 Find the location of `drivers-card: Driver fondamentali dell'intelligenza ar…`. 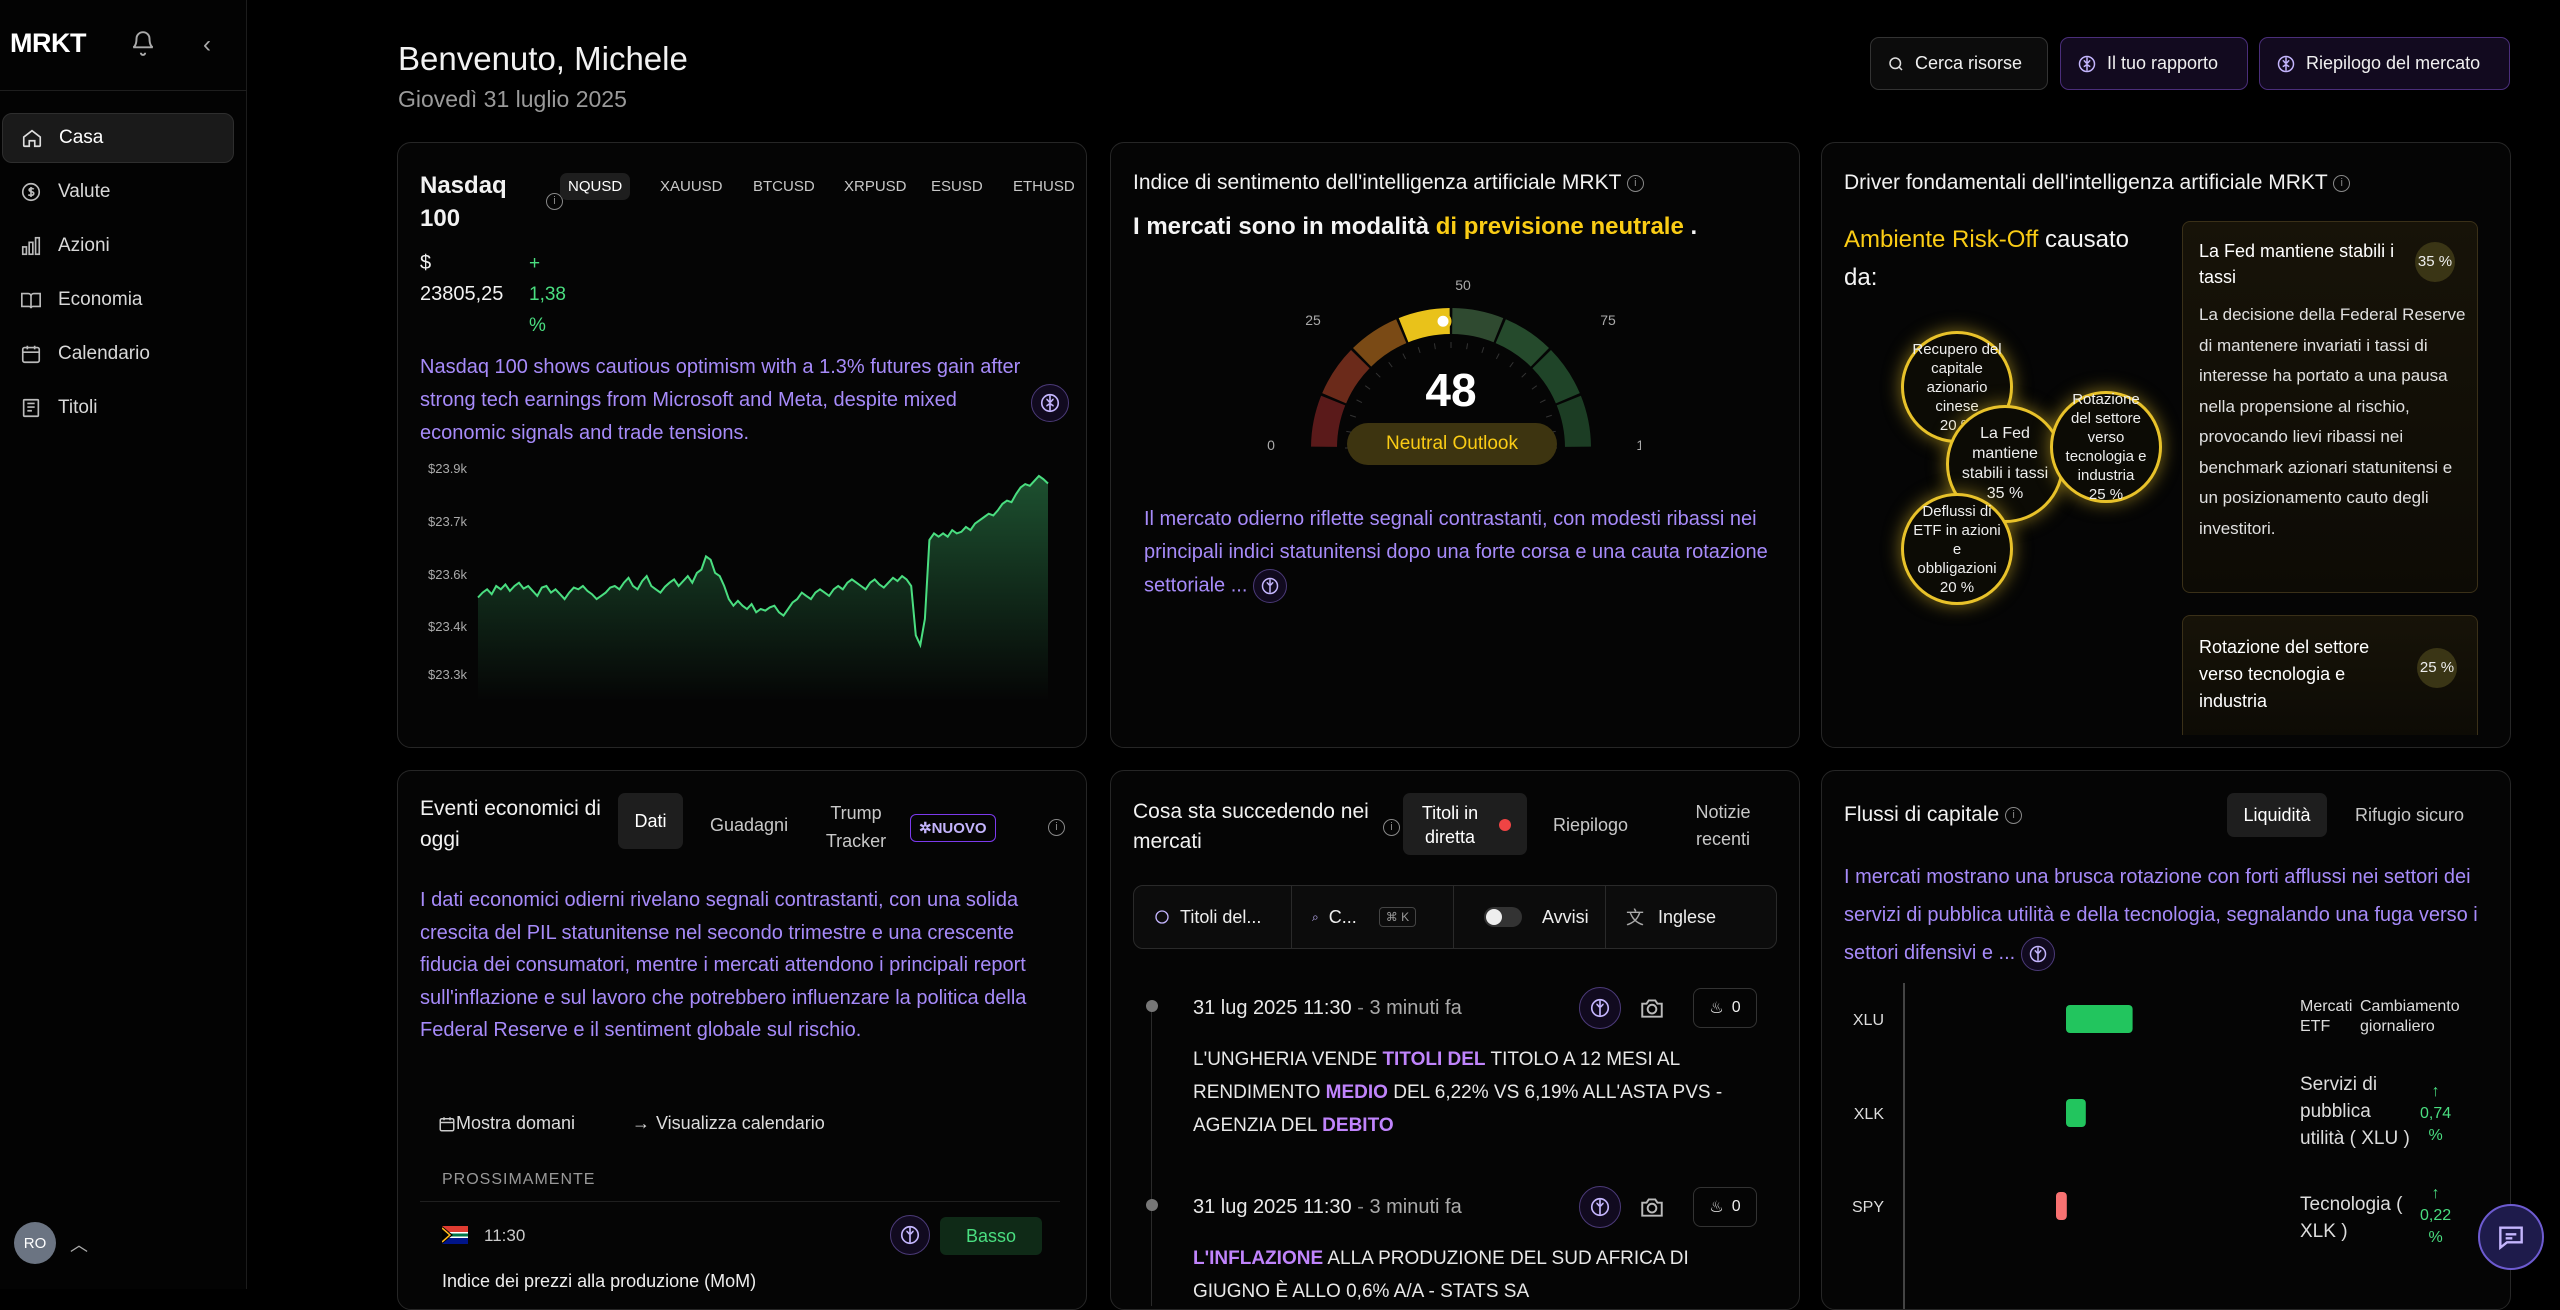

drivers-card: Driver fondamentali dell'intelligenza ar… is located at coordinates (2166, 445).